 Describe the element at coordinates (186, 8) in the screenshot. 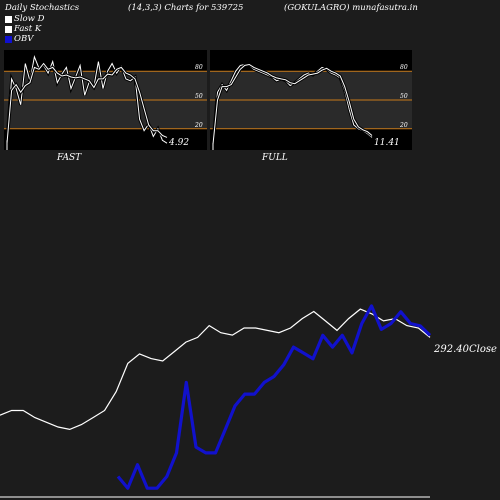

I see `chart-header-center: (14,3,3) Charts for 539725` at that location.